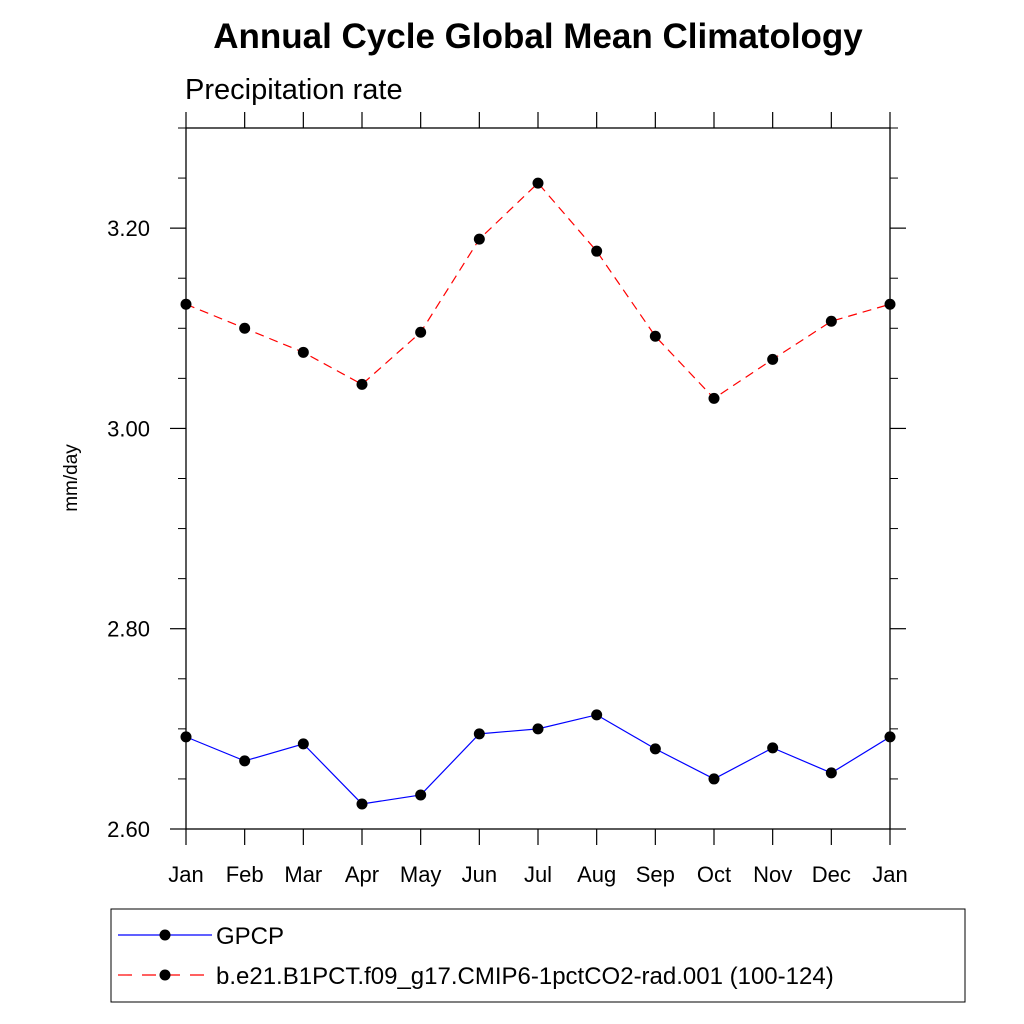 This screenshot has height=1024, width=1024. I want to click on x-tick-label: Sep, so click(655, 874).